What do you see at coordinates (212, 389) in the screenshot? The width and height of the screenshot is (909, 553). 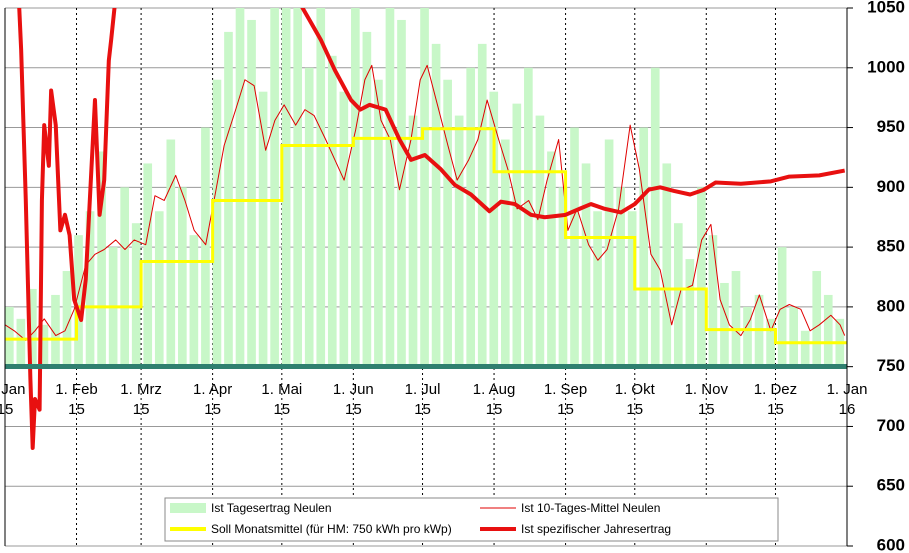 I see `x-tick-label: 1. Apr` at bounding box center [212, 389].